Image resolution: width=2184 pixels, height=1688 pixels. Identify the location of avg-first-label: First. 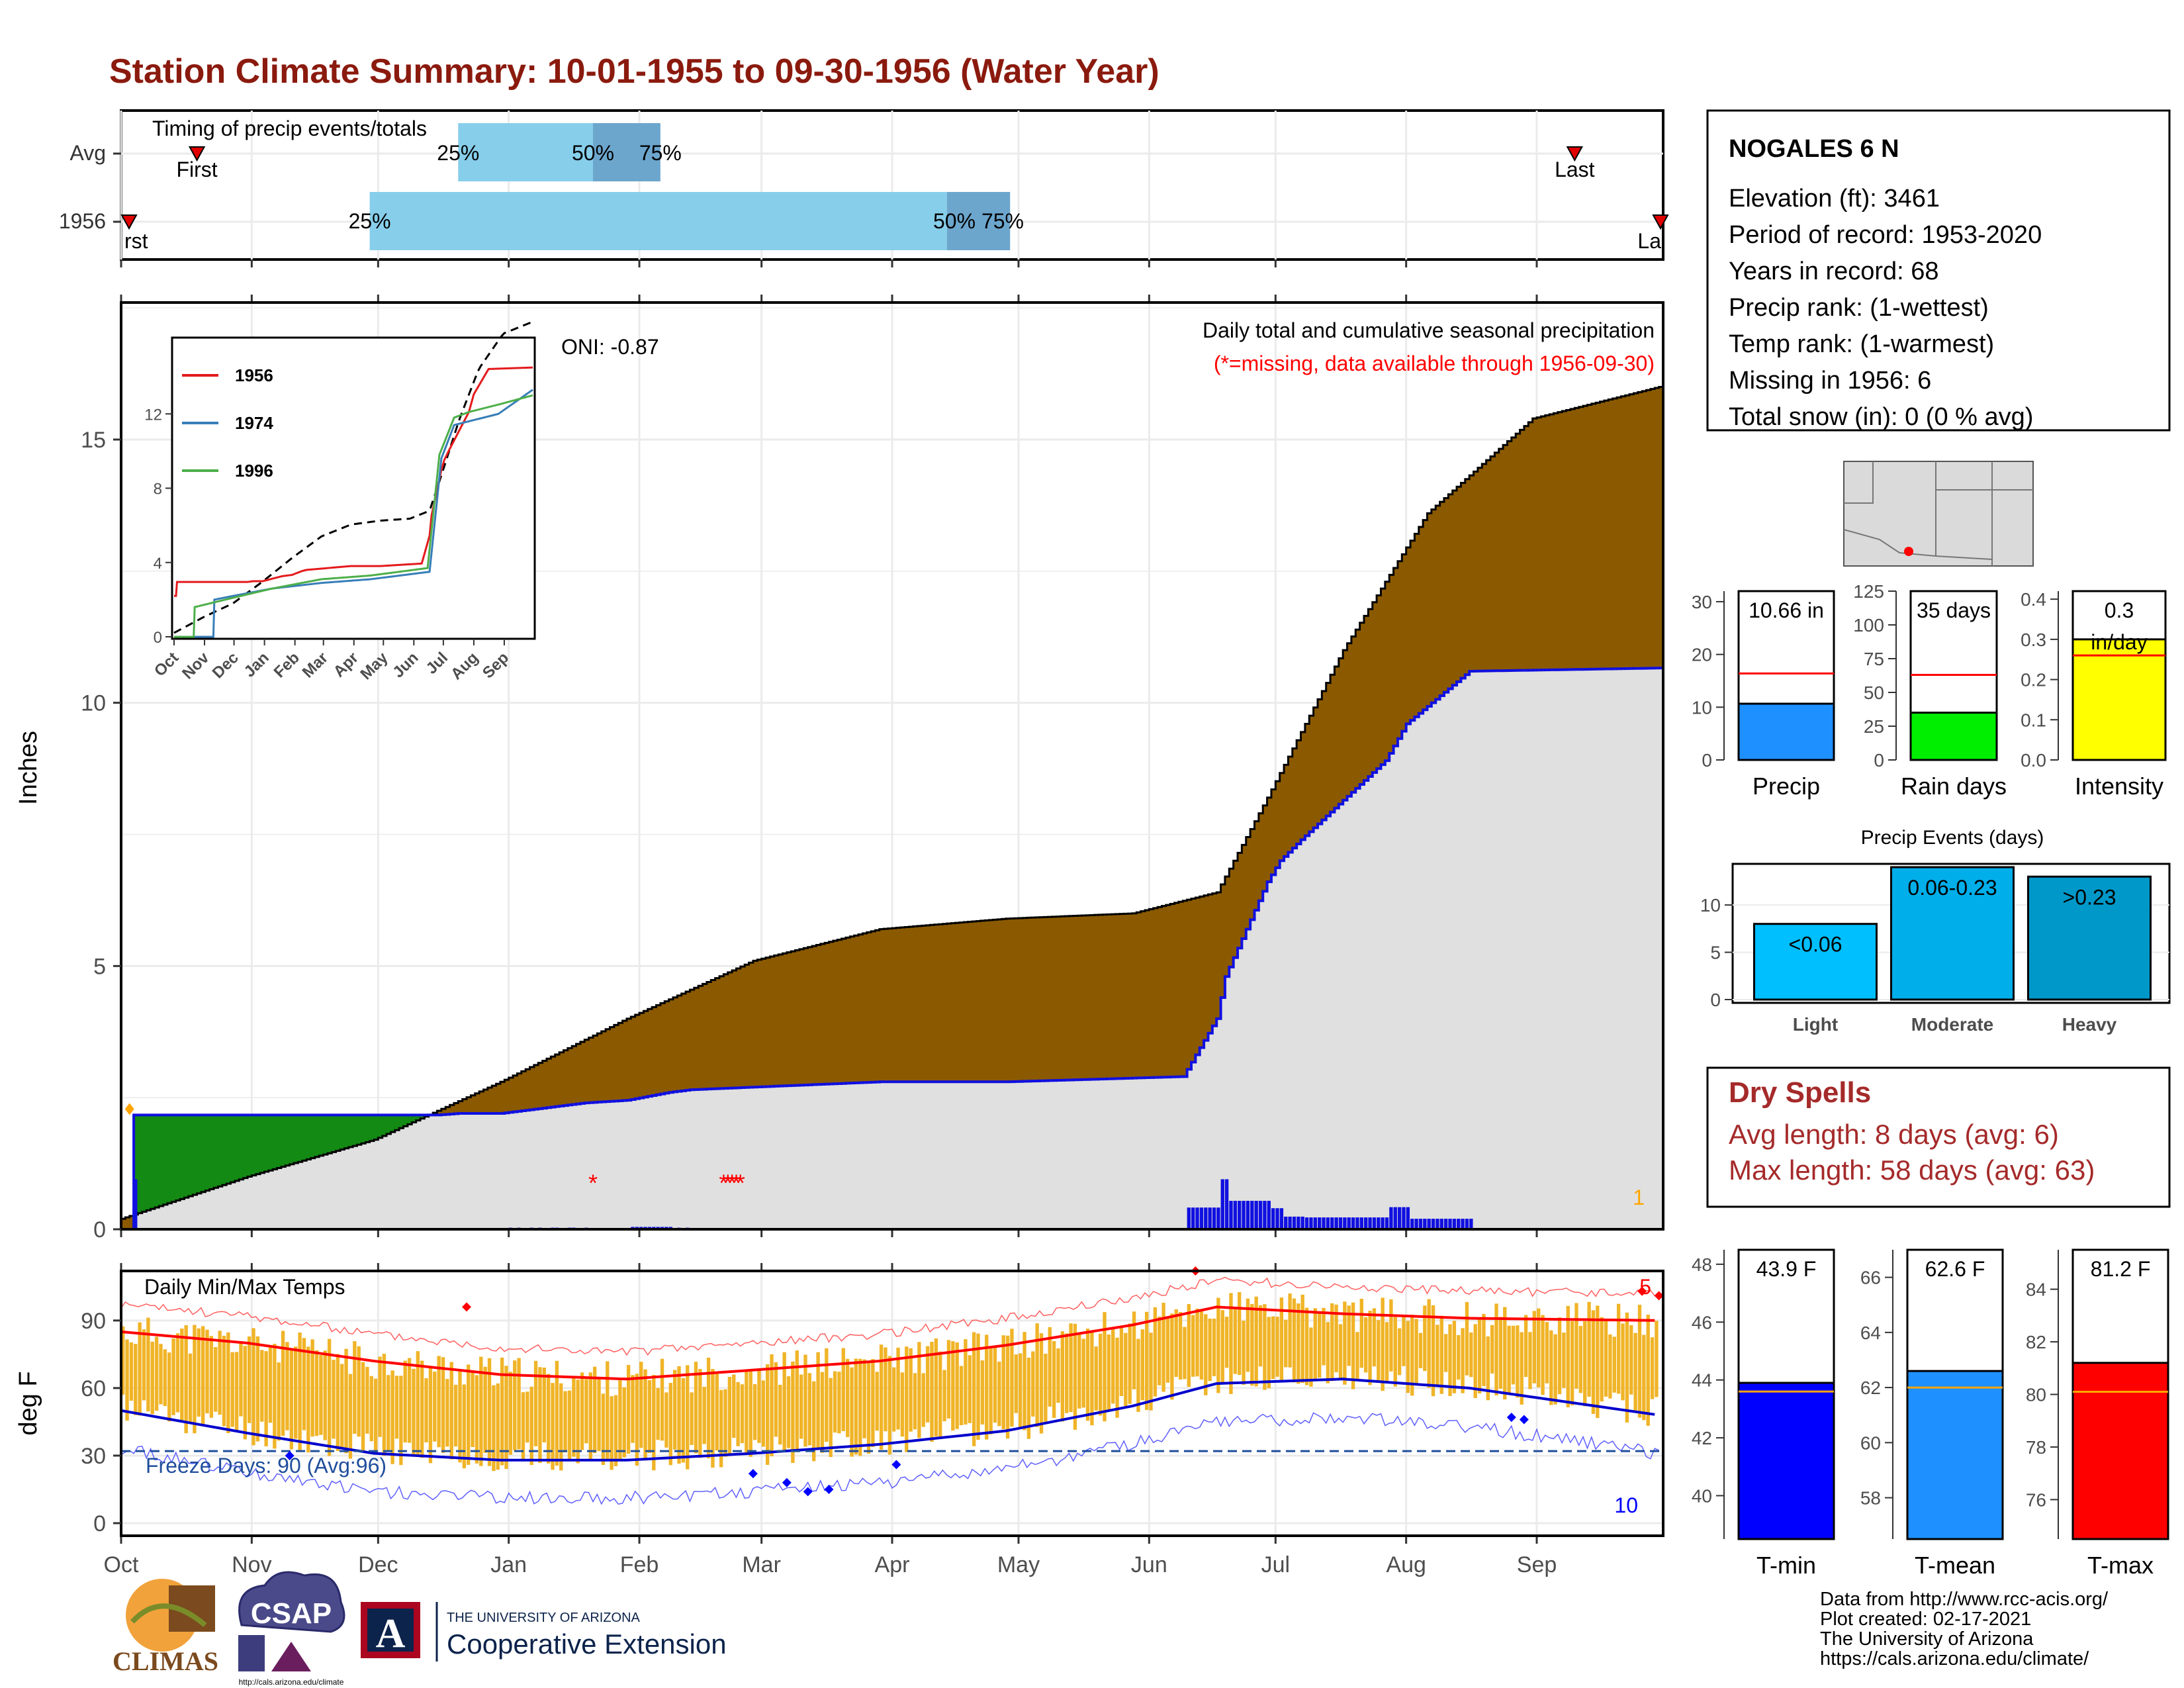
(197, 169).